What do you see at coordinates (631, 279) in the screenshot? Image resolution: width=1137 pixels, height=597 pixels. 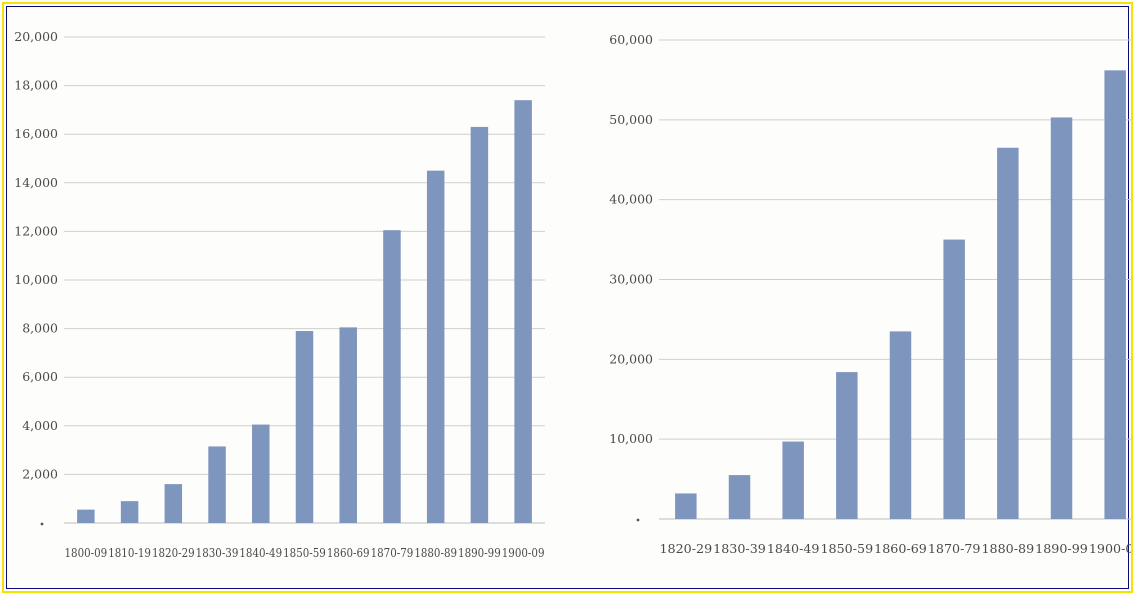 I see `y-tick-label: 30,000` at bounding box center [631, 279].